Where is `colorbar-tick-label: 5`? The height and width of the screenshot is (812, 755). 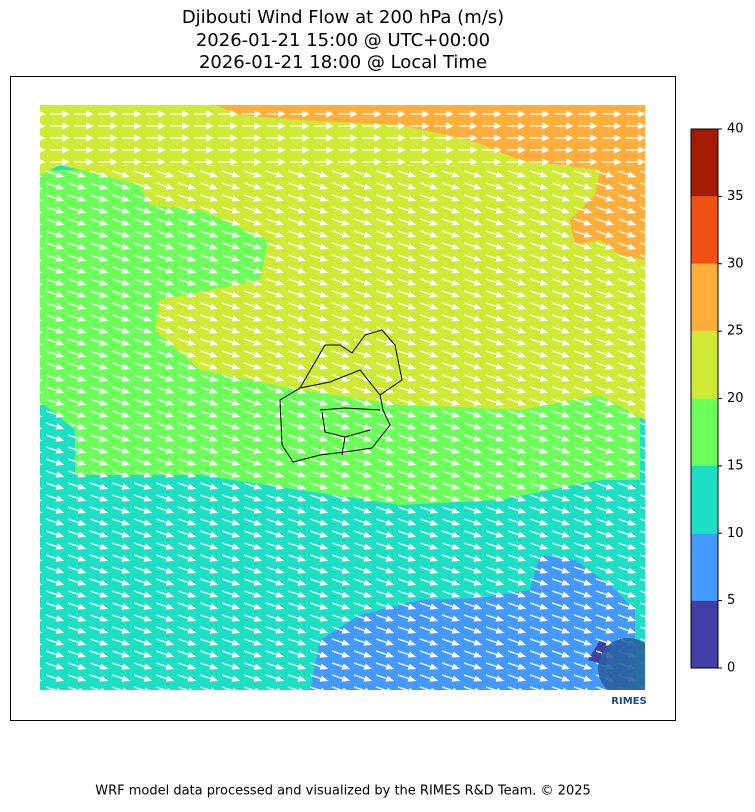
colorbar-tick-label: 5 is located at coordinates (731, 600).